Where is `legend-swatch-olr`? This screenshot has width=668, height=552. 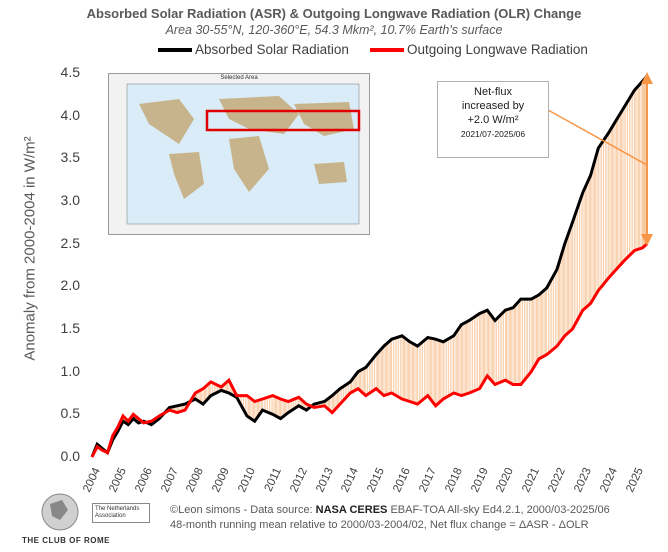 legend-swatch-olr is located at coordinates (387, 49).